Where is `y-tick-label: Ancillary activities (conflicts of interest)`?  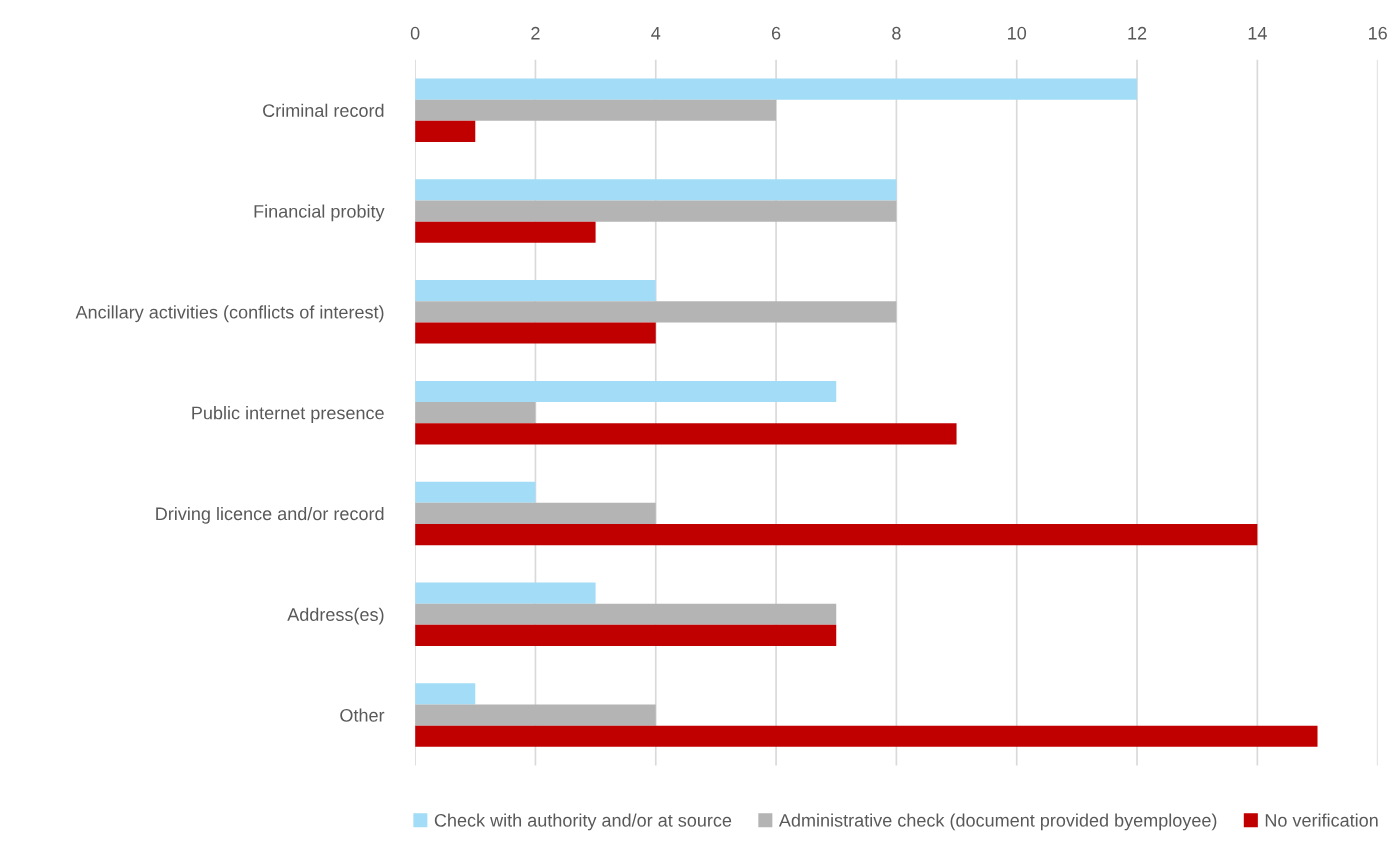
y-tick-label: Ancillary activities (conflicts of interest) is located at coordinates (229, 314).